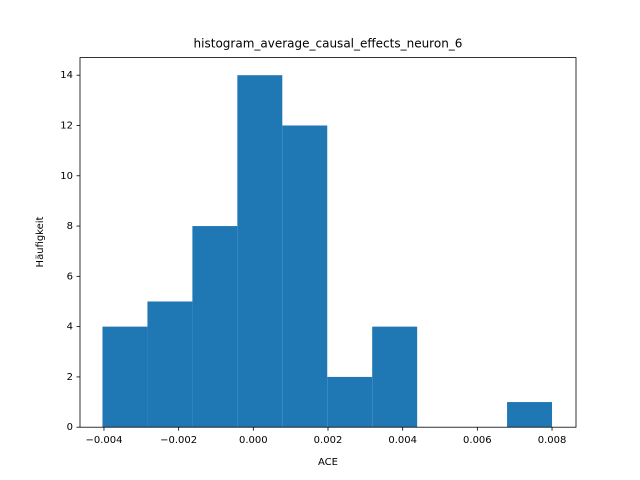 The image size is (640, 480). I want to click on y-axis-label: Häufigkeit, so click(40, 241).